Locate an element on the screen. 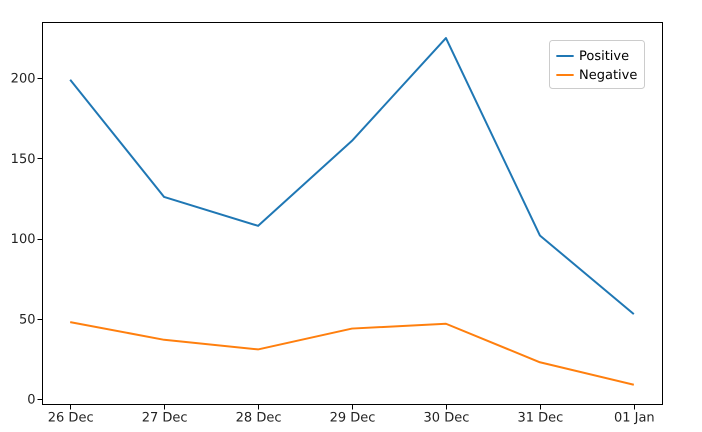 The width and height of the screenshot is (702, 432). x-tick-label: 27 Dec is located at coordinates (165, 418).